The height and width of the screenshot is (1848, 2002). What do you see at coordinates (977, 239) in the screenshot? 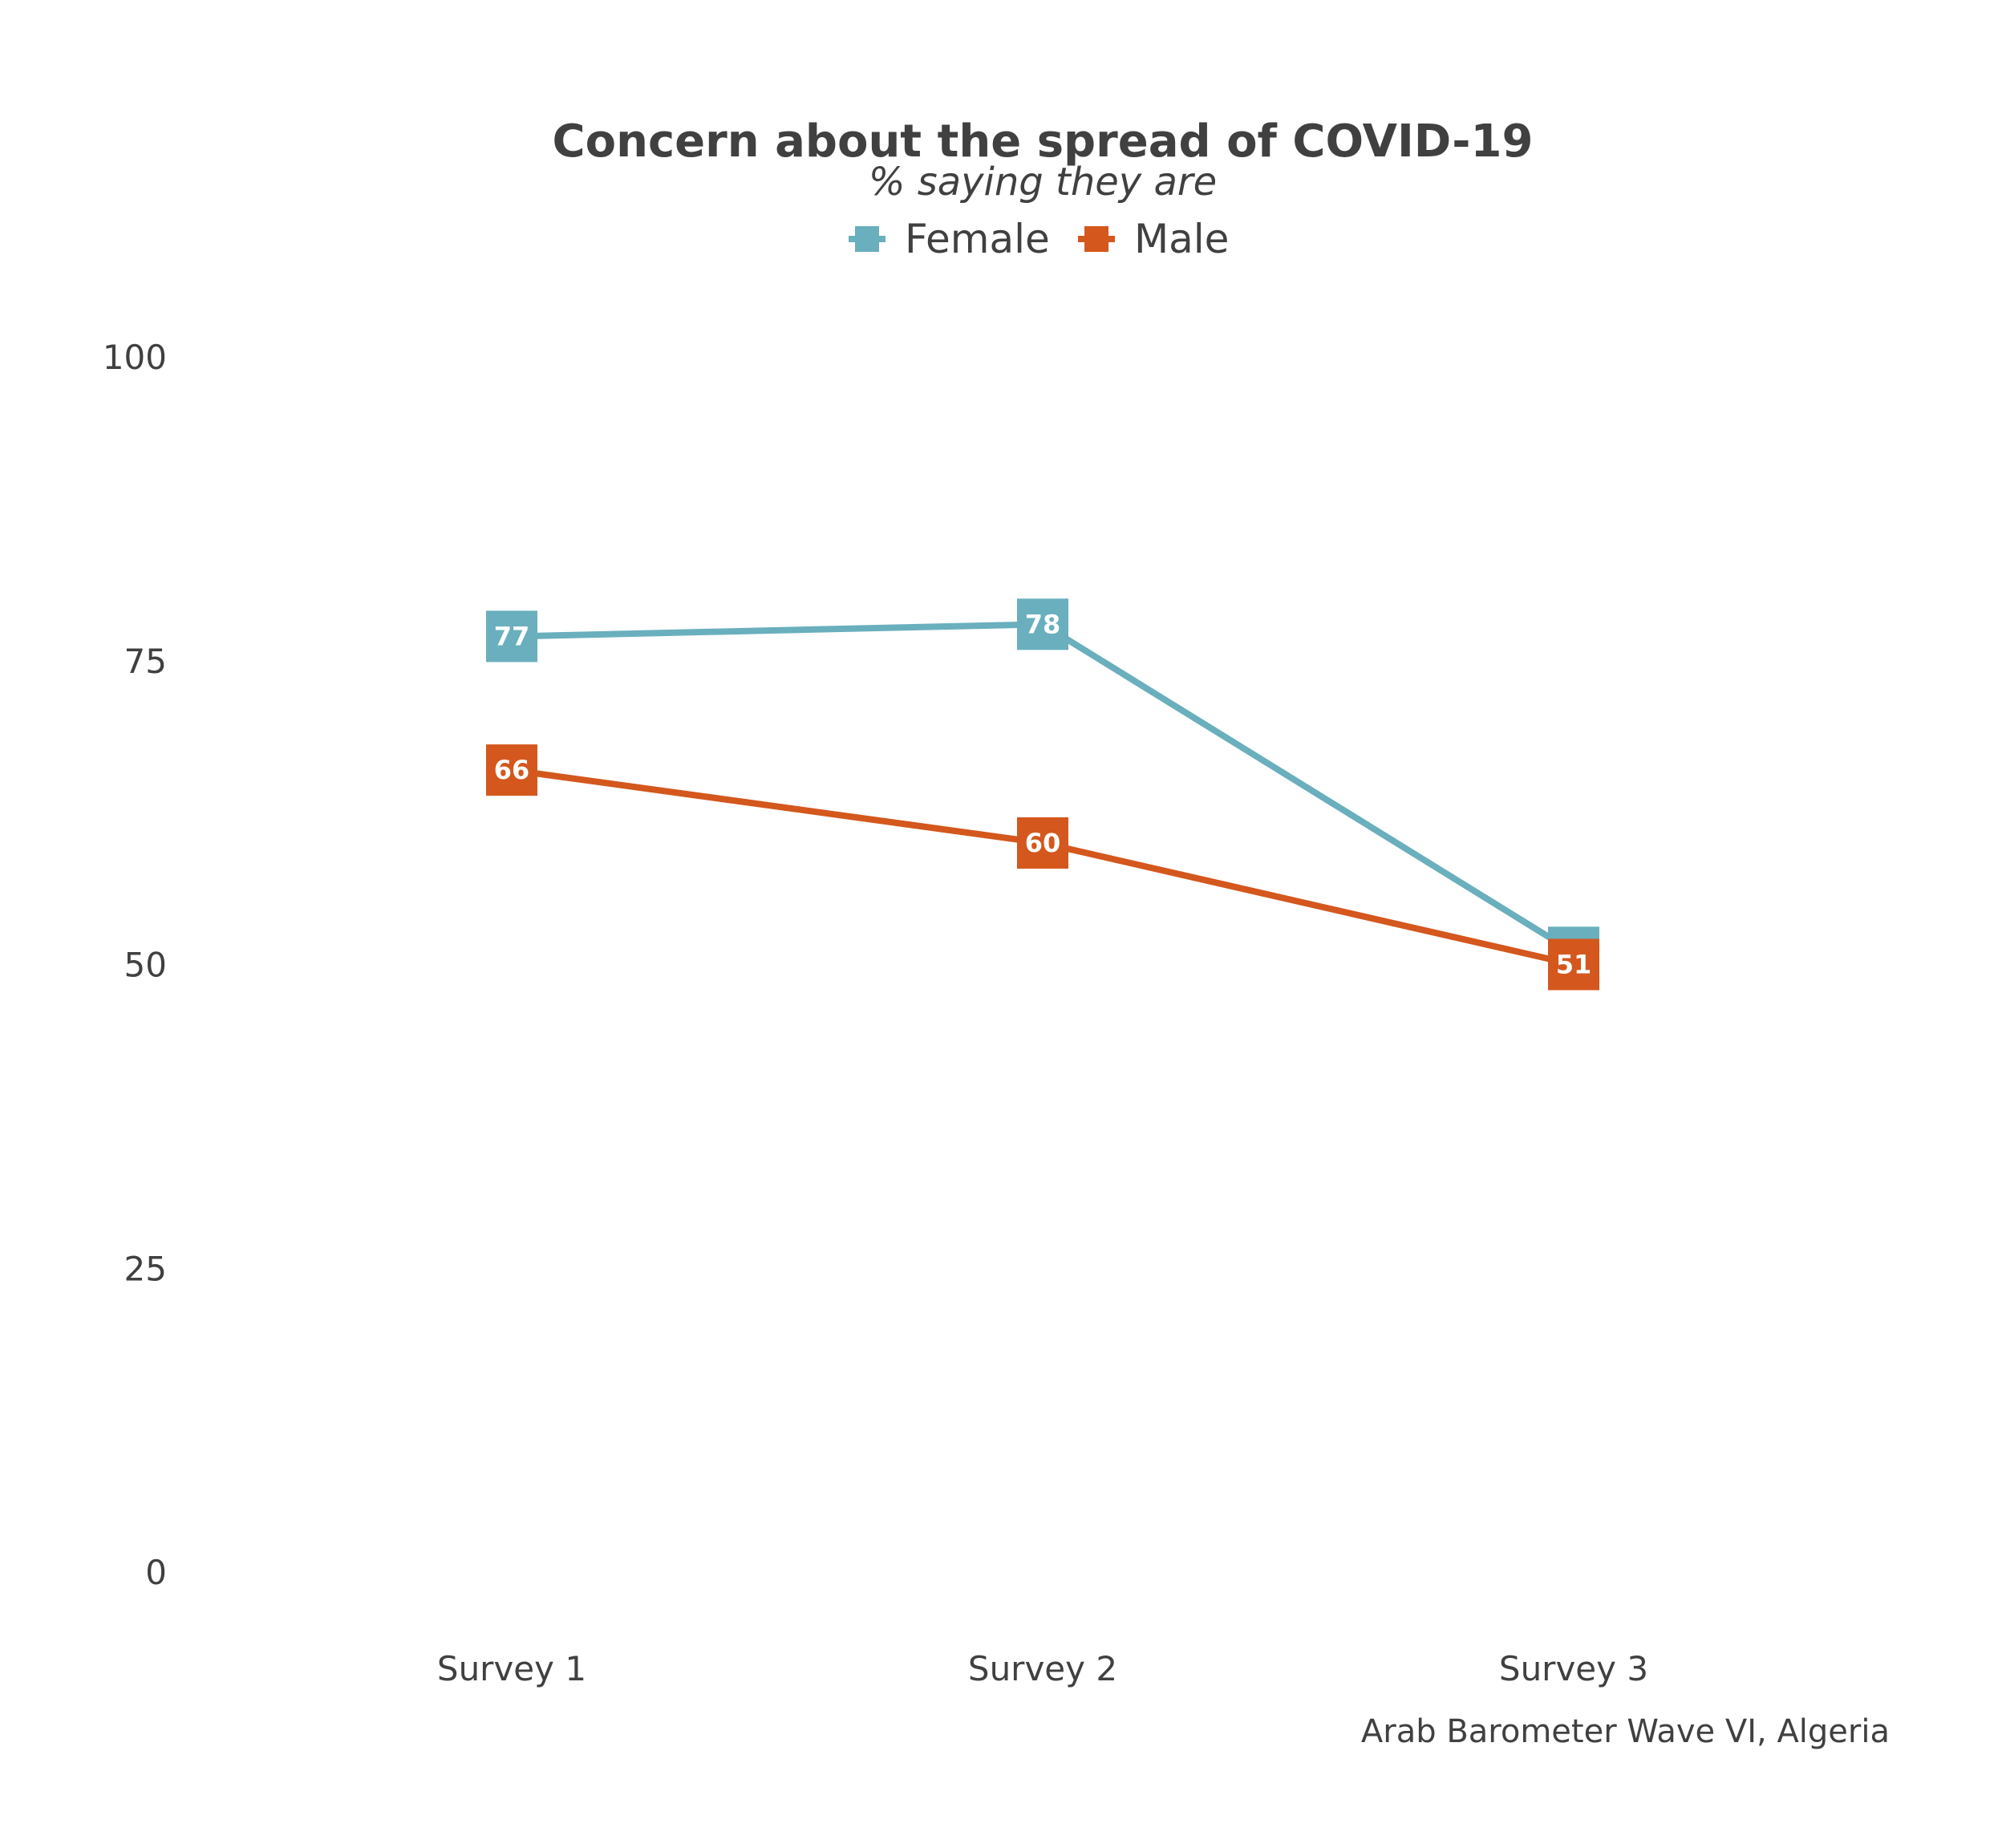
I see `legend-label-female: Female` at bounding box center [977, 239].